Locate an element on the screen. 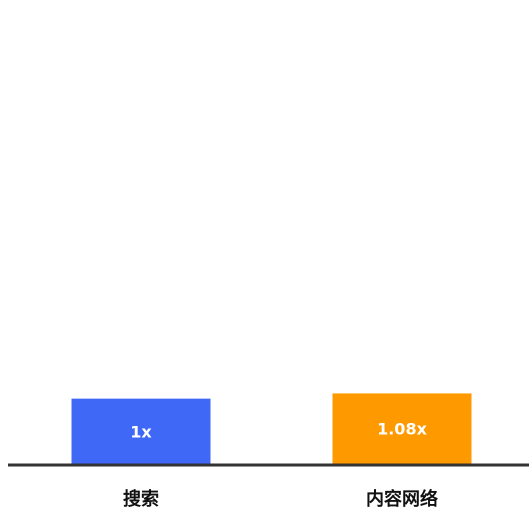 The image size is (529, 519). category-label: 搜索 is located at coordinates (141, 499).